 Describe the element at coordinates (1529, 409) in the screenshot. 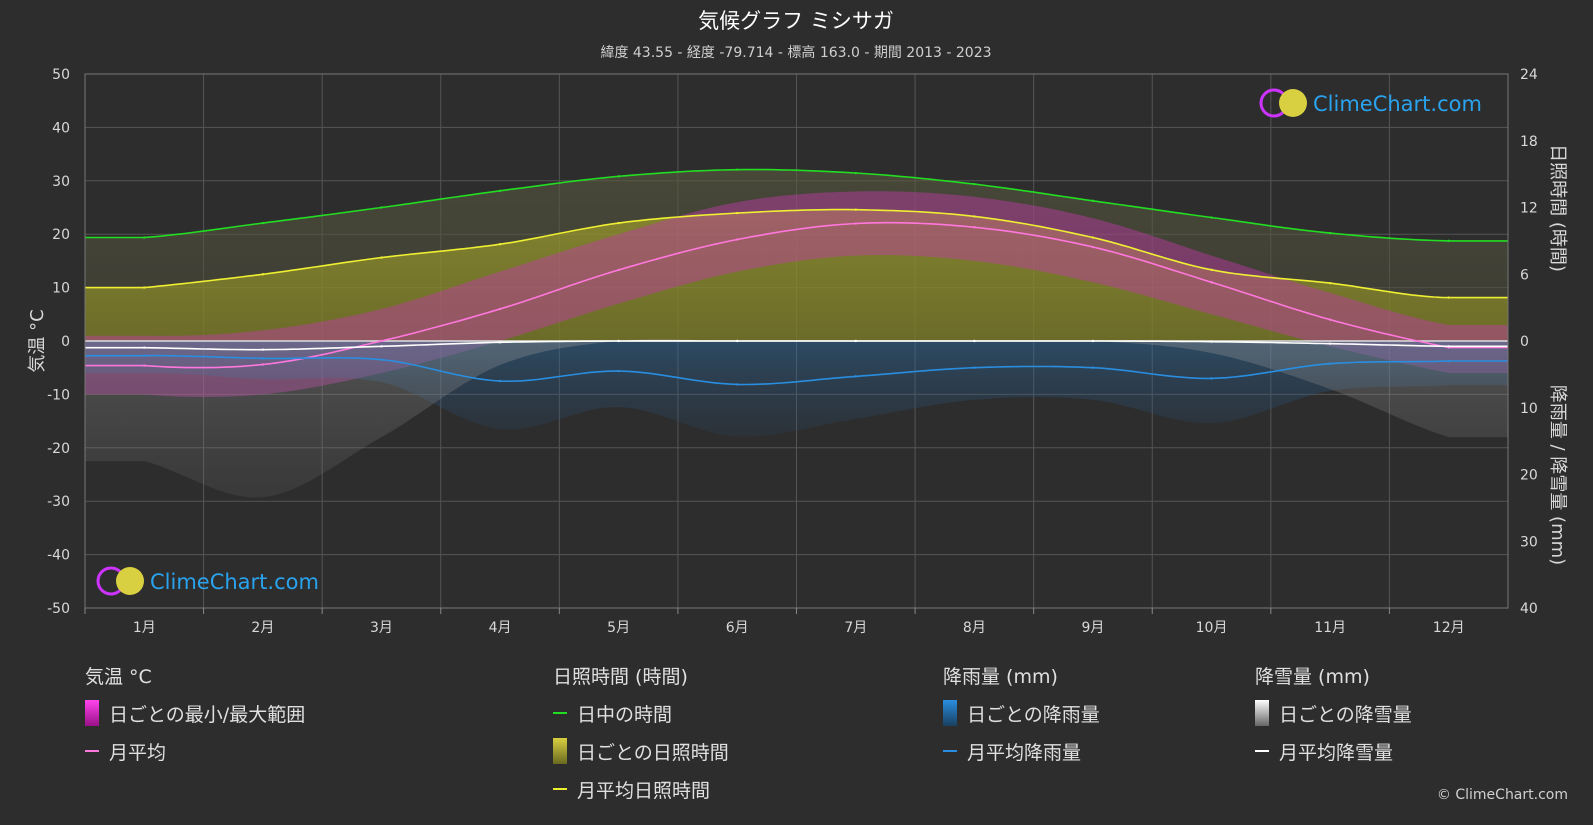

I see `right-tick-label-precip: 10` at that location.